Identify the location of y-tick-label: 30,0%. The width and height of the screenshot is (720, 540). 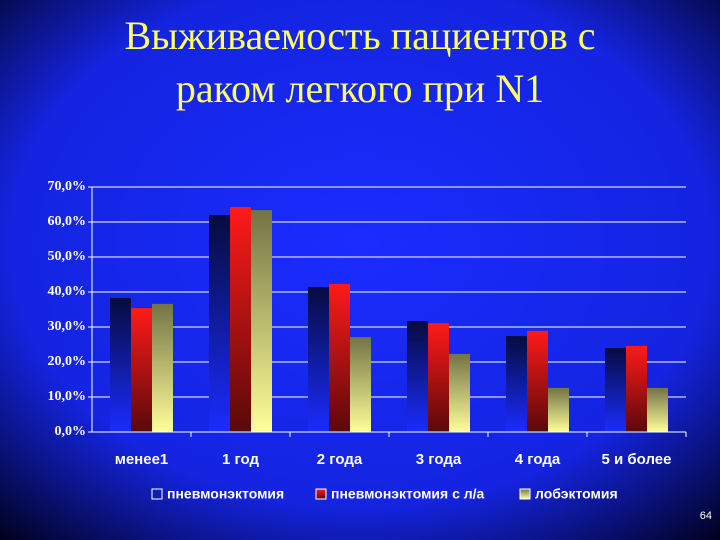
(67, 326).